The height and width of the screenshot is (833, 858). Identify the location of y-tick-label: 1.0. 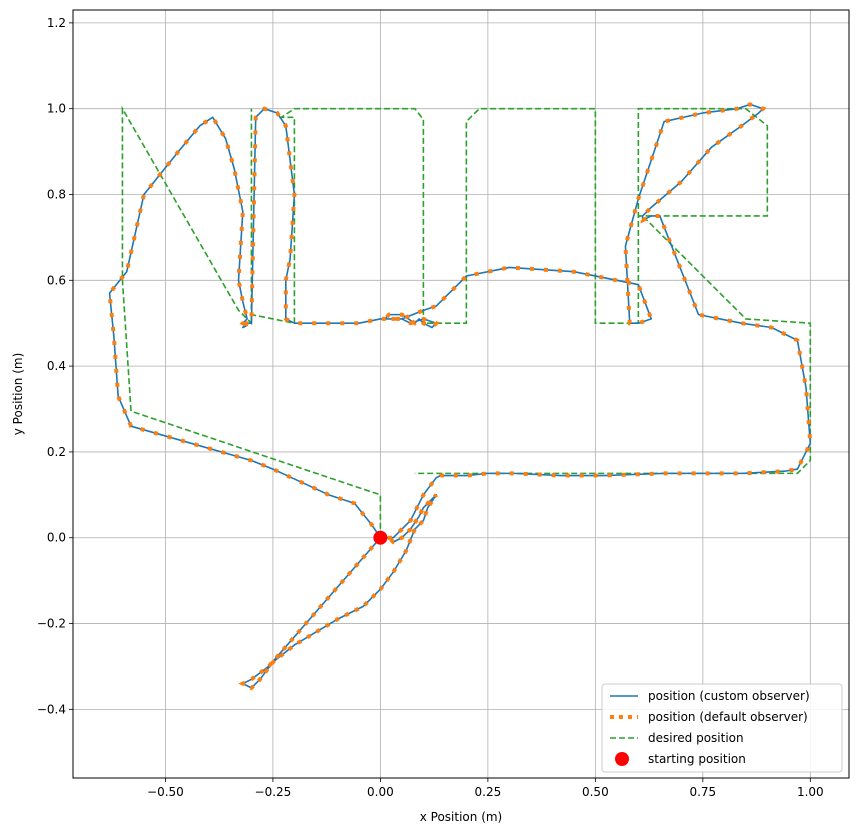
(56, 109).